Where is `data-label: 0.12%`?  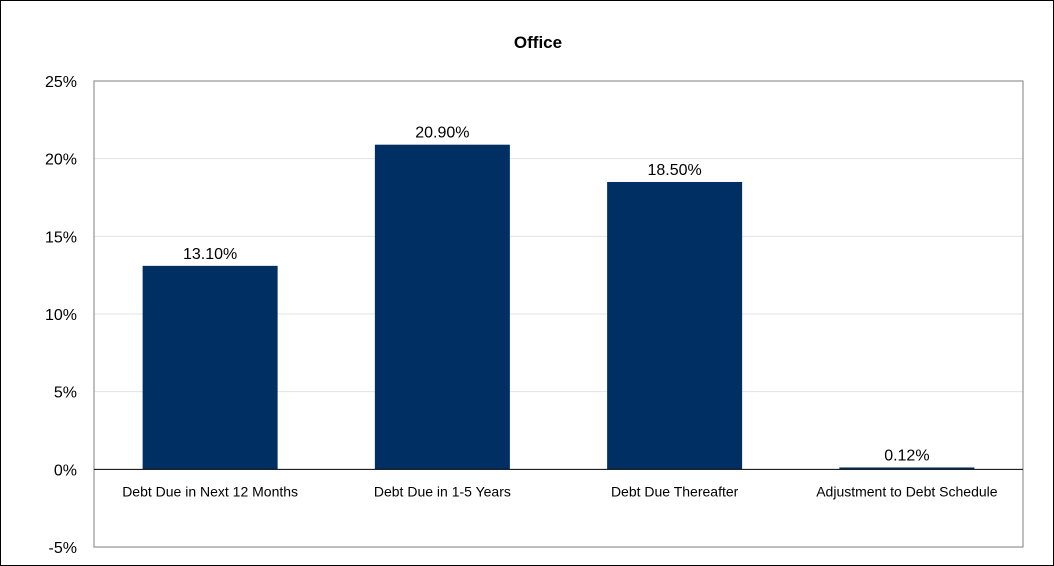
data-label: 0.12% is located at coordinates (906, 455).